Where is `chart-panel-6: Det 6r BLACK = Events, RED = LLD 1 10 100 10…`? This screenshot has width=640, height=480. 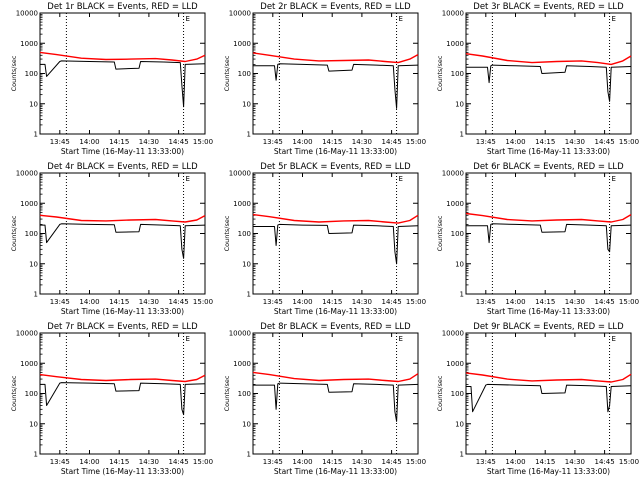 chart-panel-6: Det 6r BLACK = Events, RED = LLD 1 10 100 10… is located at coordinates (537, 239).